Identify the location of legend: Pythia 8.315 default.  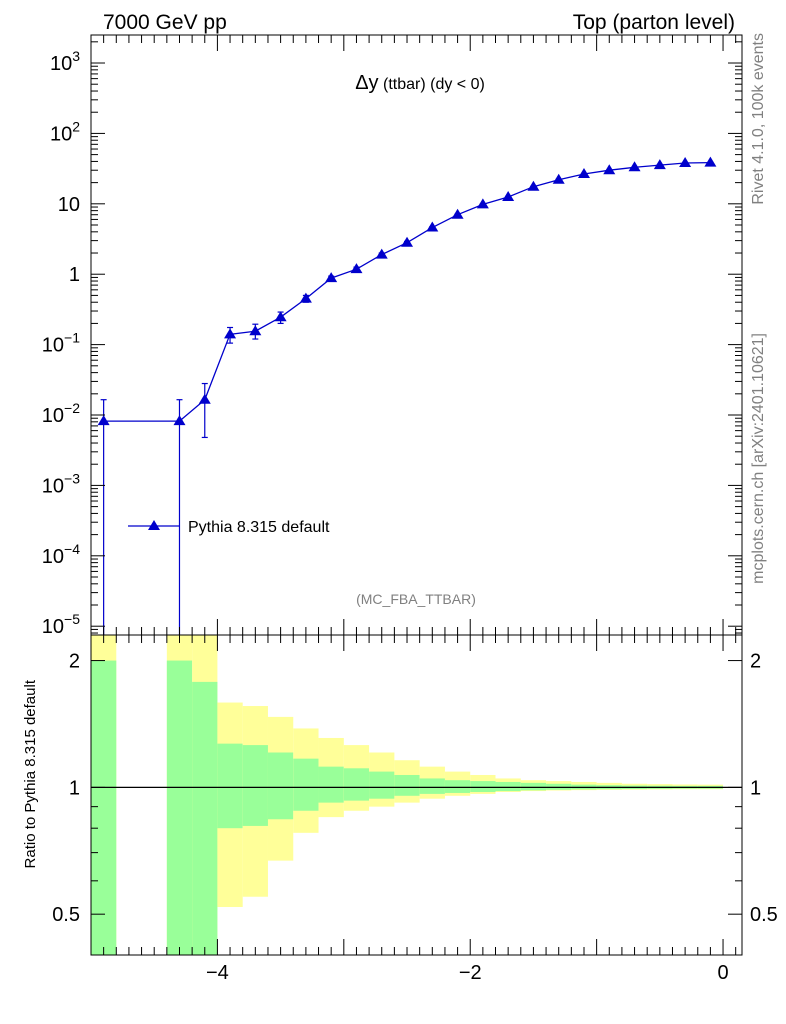
(229, 527).